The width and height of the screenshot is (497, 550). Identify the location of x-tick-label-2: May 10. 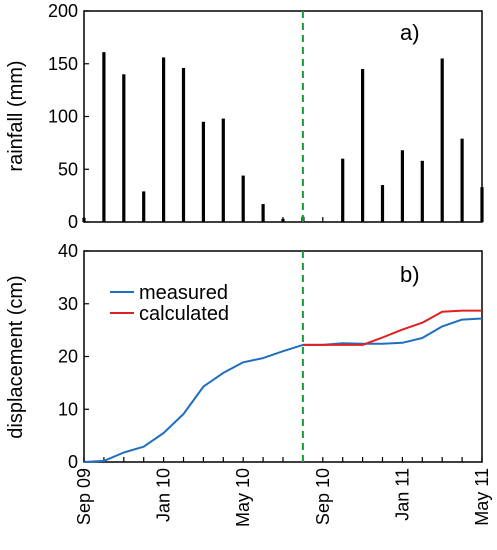
(243, 497).